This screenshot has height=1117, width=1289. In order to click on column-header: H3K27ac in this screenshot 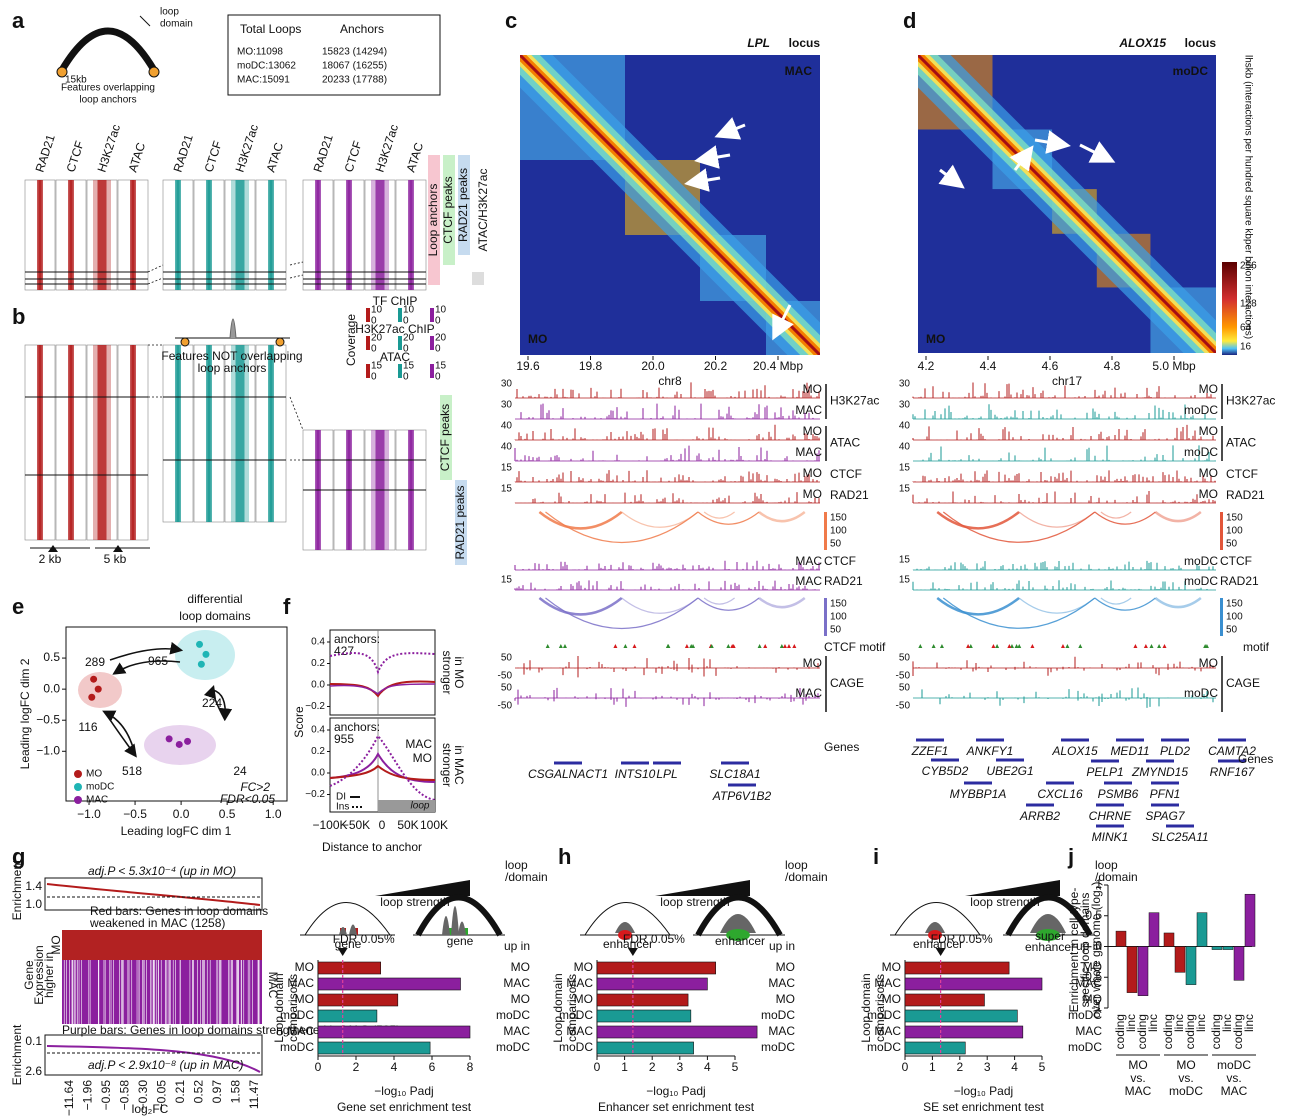, I will do `click(387, 148)`.